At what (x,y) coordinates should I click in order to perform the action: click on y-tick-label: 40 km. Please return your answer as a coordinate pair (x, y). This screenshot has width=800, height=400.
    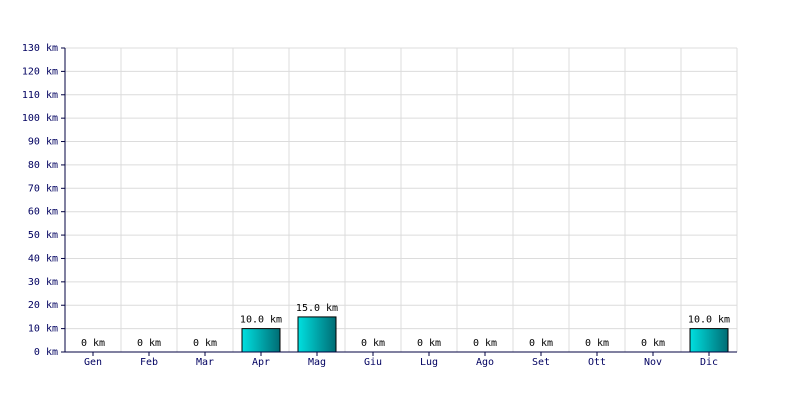
    Looking at the image, I should click on (43, 258).